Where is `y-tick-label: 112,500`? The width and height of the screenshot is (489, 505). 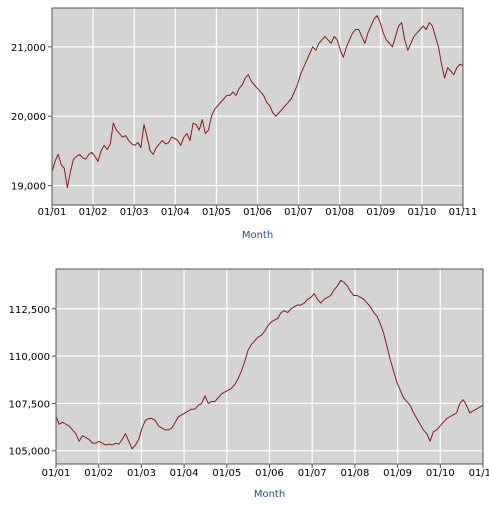
y-tick-label: 112,500 is located at coordinates (29, 310).